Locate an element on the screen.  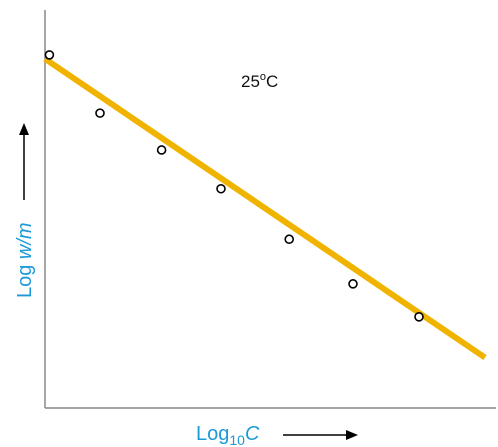
y-axis-label-var: w/m is located at coordinates (25, 240).